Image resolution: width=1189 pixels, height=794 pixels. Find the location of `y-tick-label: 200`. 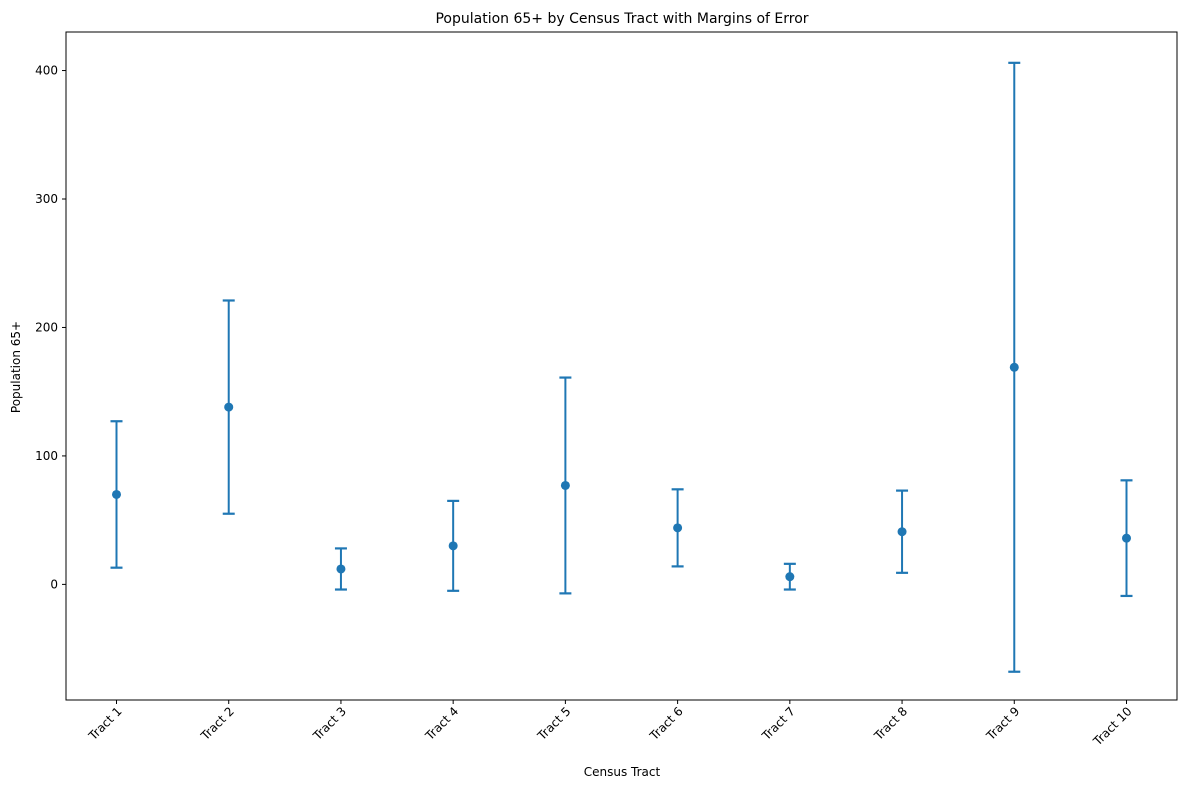

y-tick-label: 200 is located at coordinates (46, 327).